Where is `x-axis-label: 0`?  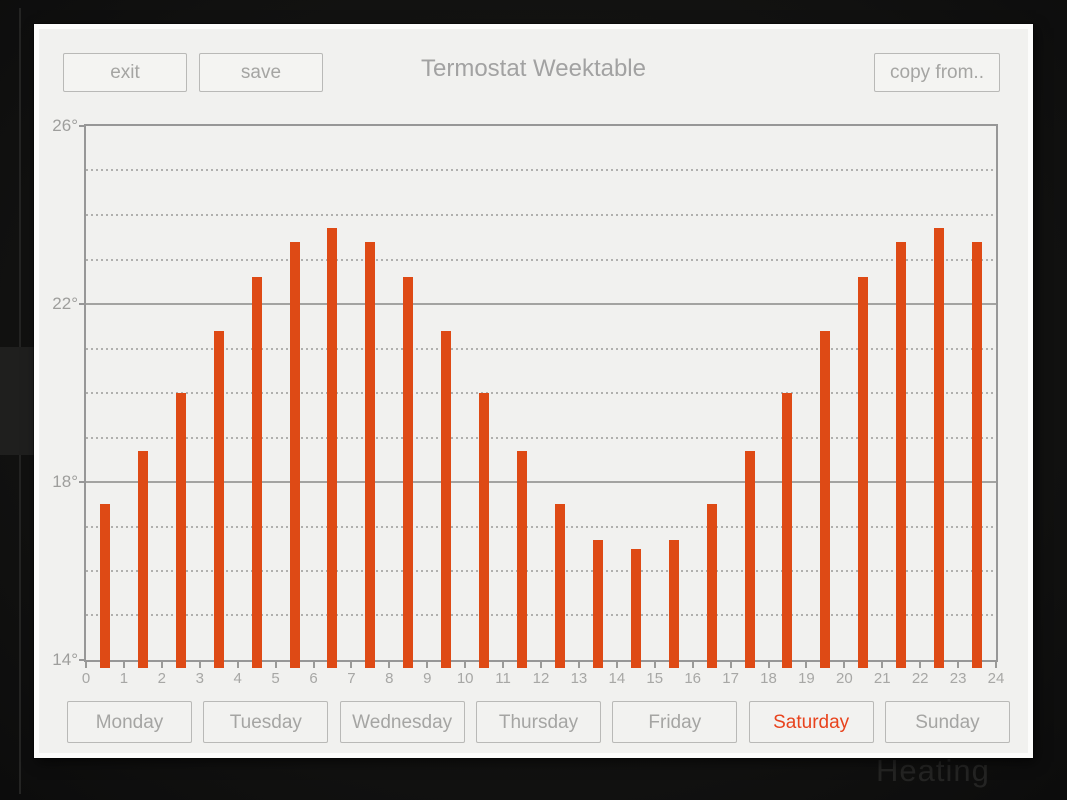 x-axis-label: 0 is located at coordinates (86, 678).